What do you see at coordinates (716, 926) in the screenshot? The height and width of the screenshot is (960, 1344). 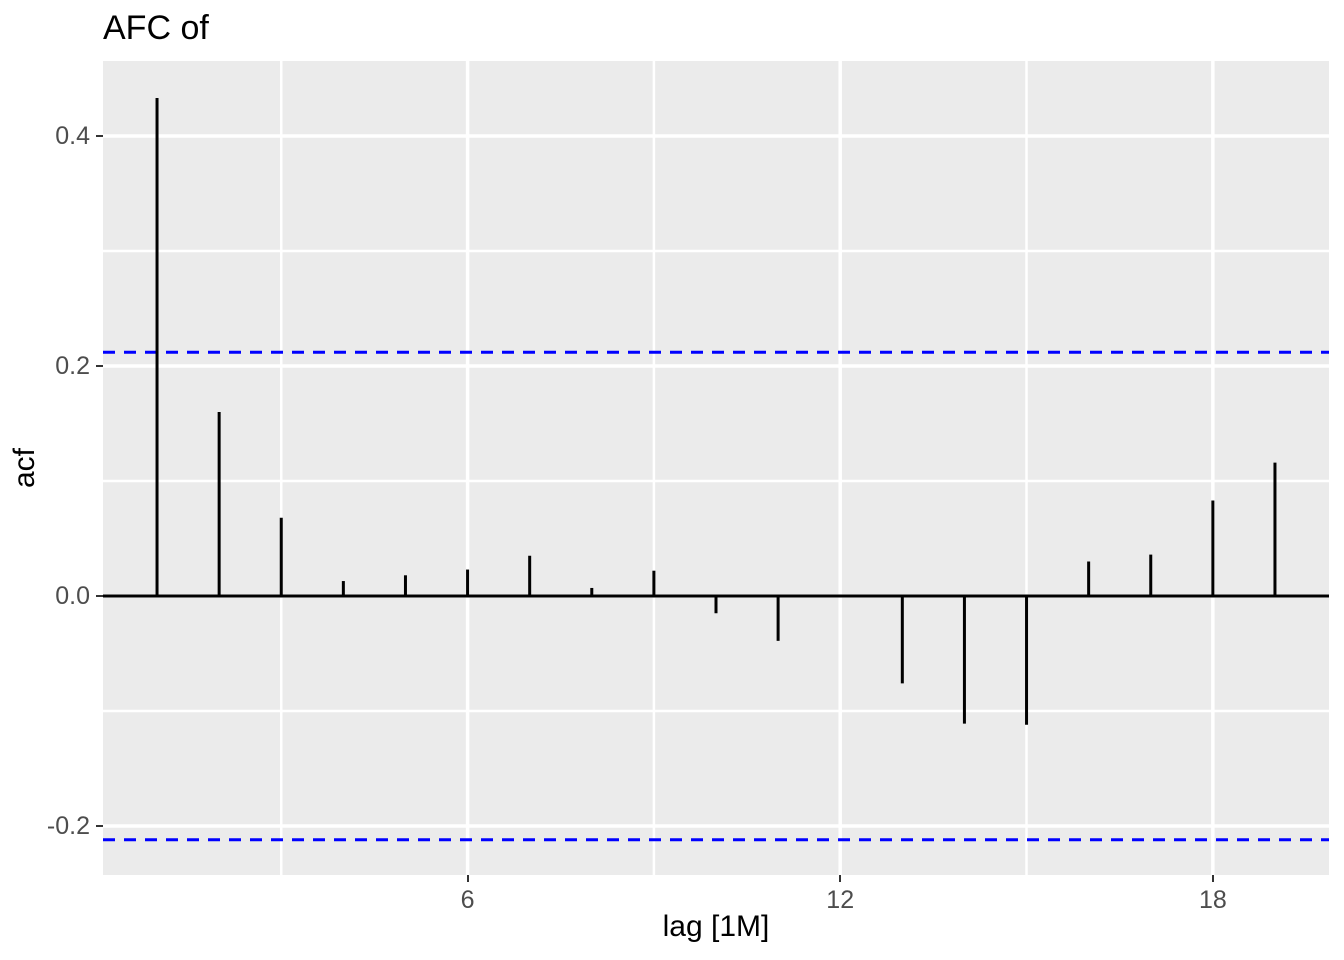 I see `x-axis-title: lag [1M]` at bounding box center [716, 926].